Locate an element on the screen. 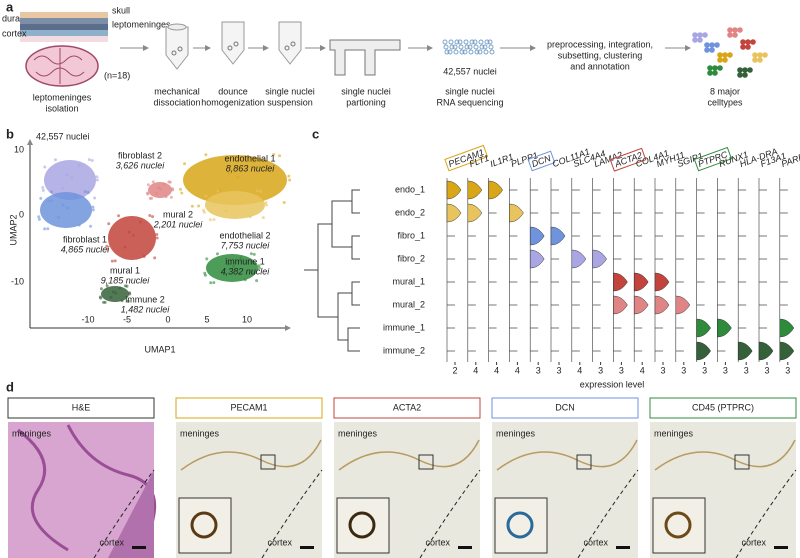 This screenshot has height=558, width=800. y-tick-label: -10 is located at coordinates (17, 281).